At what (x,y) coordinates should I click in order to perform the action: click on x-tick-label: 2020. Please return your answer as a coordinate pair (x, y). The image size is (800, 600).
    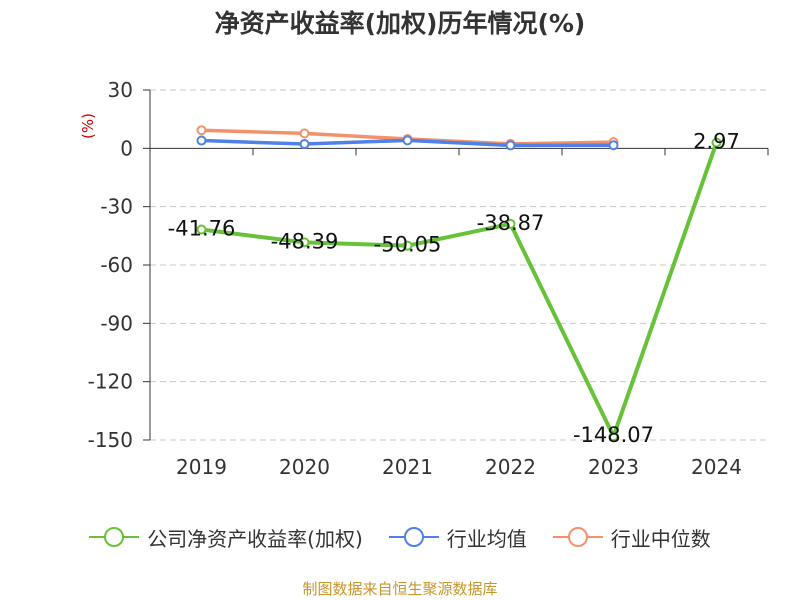
    Looking at the image, I should click on (304, 467).